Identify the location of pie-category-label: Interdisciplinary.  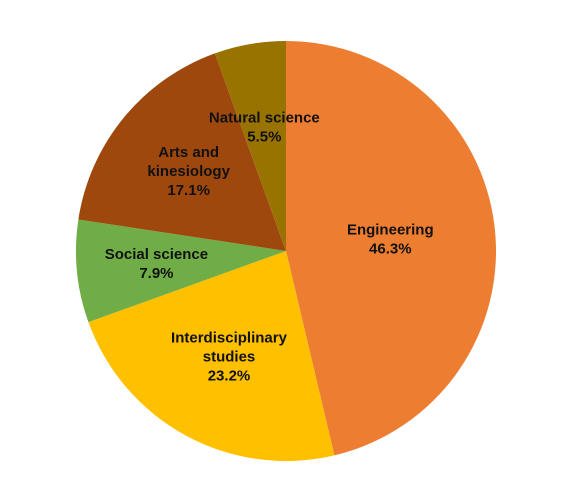
(229, 337).